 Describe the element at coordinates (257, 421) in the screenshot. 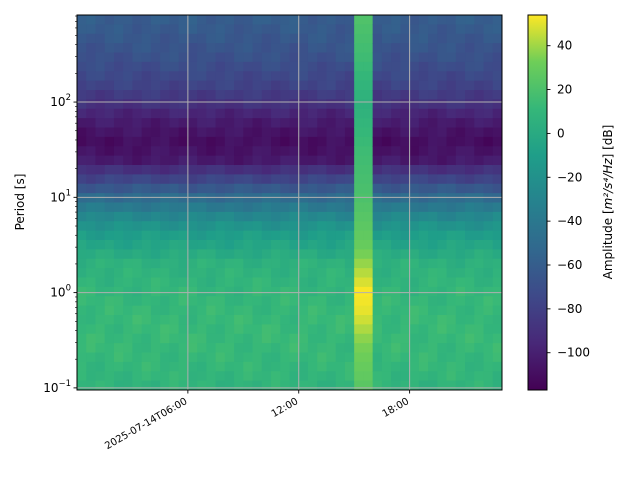

I see `x-axis: 2025-07-14T06:00 12:00 18:00` at that location.